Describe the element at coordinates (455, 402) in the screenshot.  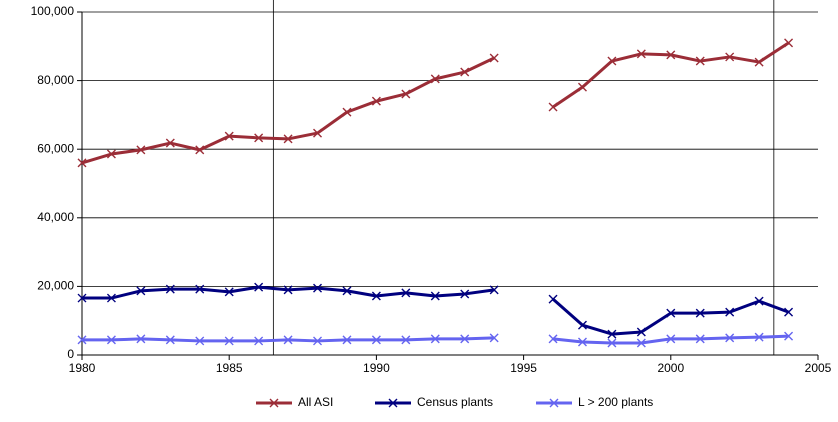
I see `legend-label: Census plants` at that location.